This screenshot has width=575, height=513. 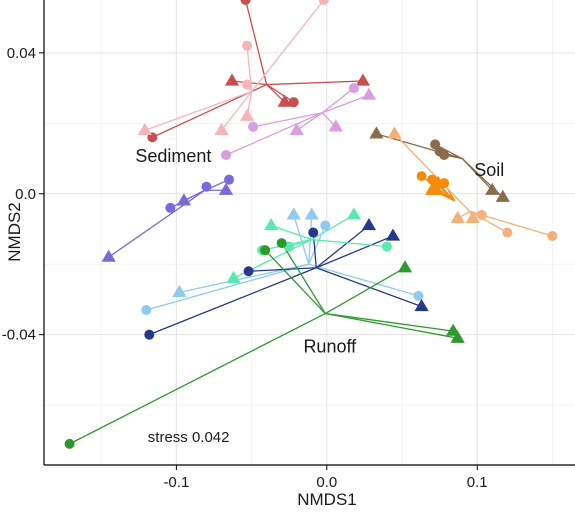 I want to click on y-tick-label: 0.0, so click(x=25, y=194).